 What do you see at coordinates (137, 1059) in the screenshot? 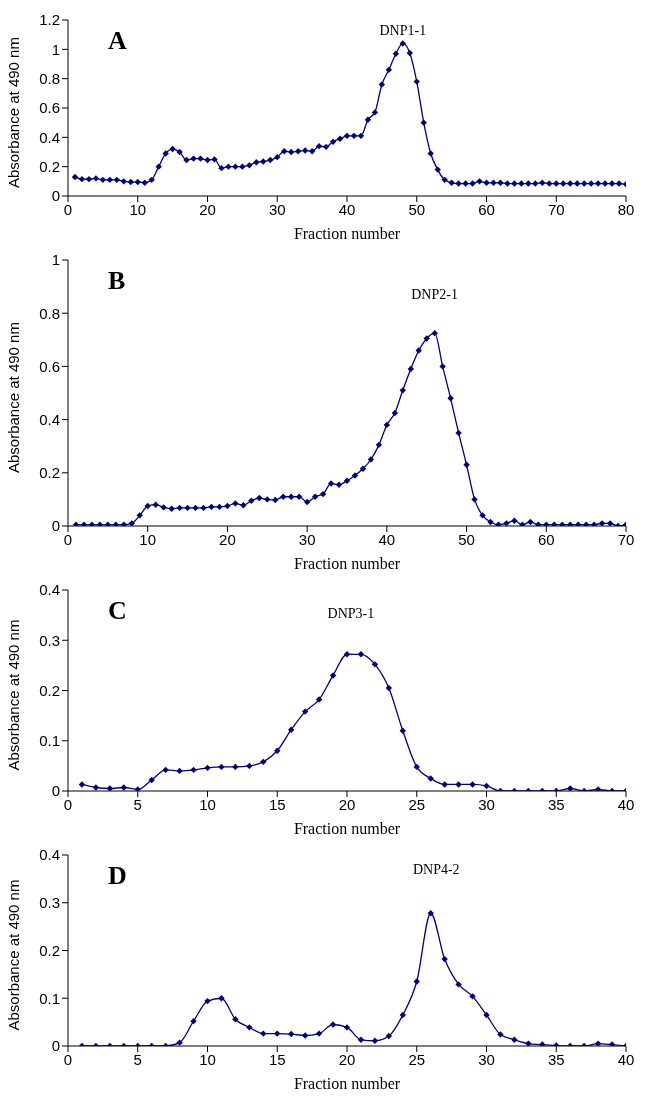
I see `x-tick-label: 5` at bounding box center [137, 1059].